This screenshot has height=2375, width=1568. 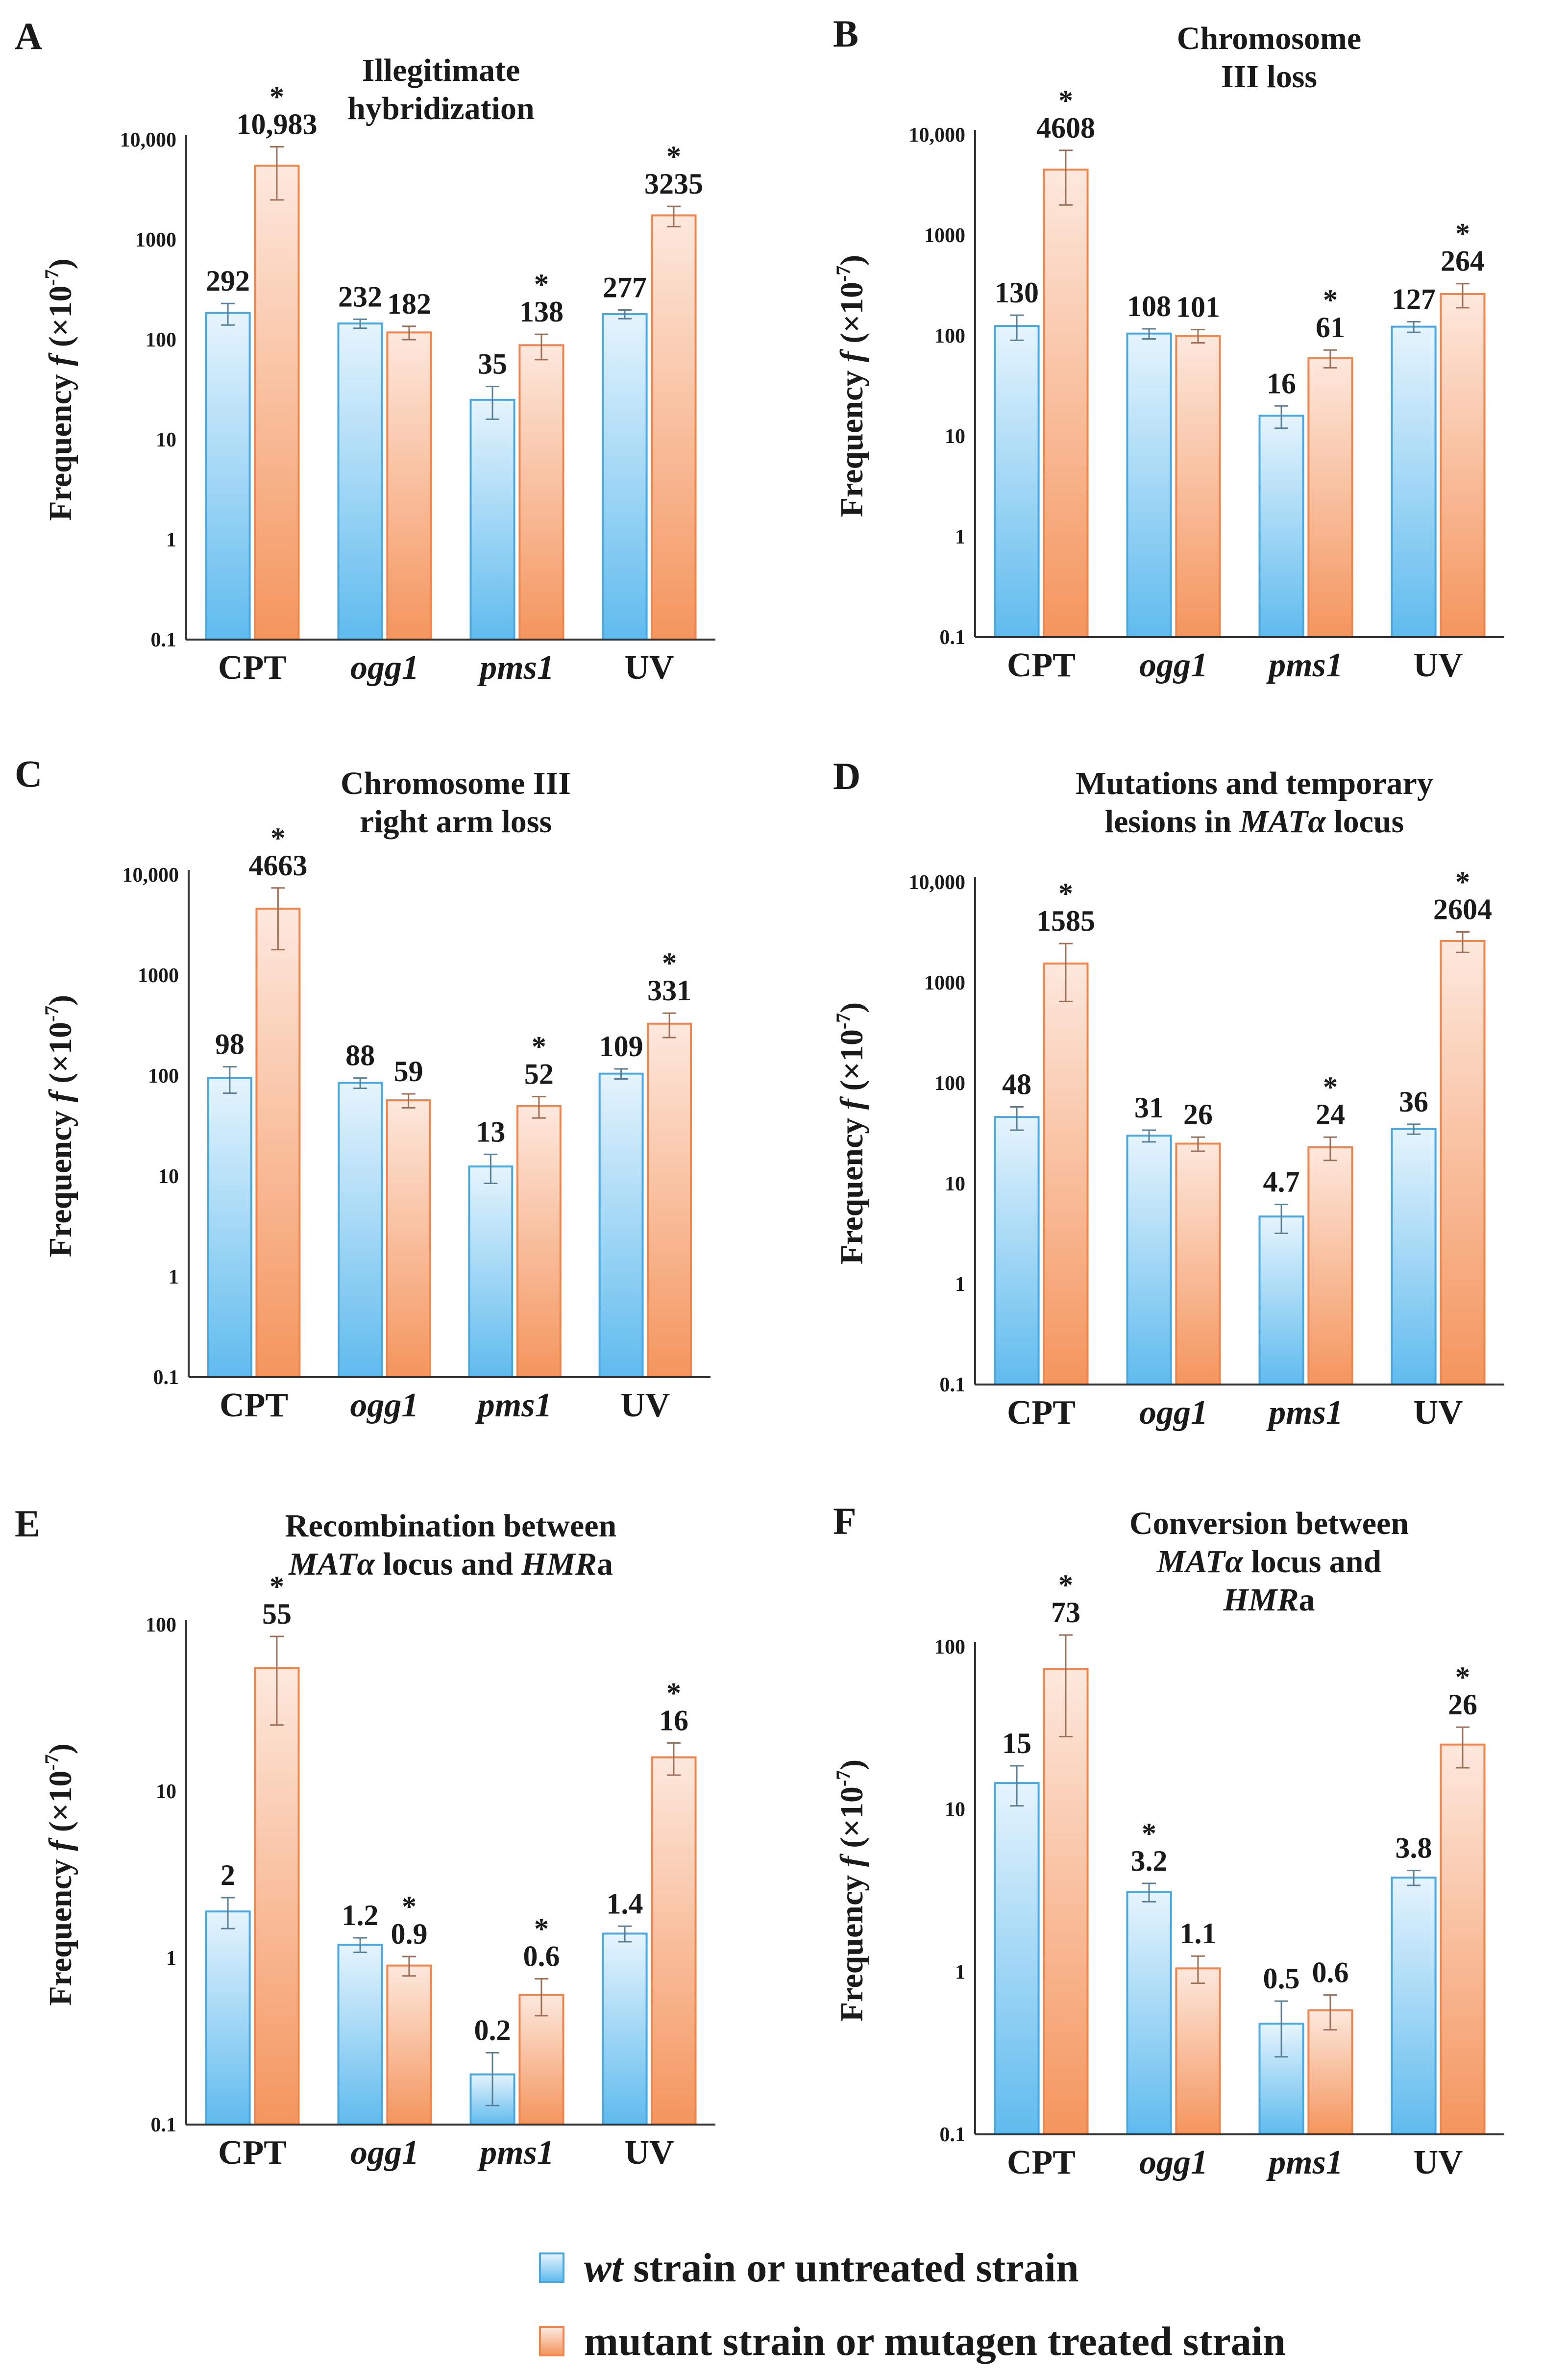 What do you see at coordinates (541, 284) in the screenshot?
I see `significance-star-mut-a-2: *` at bounding box center [541, 284].